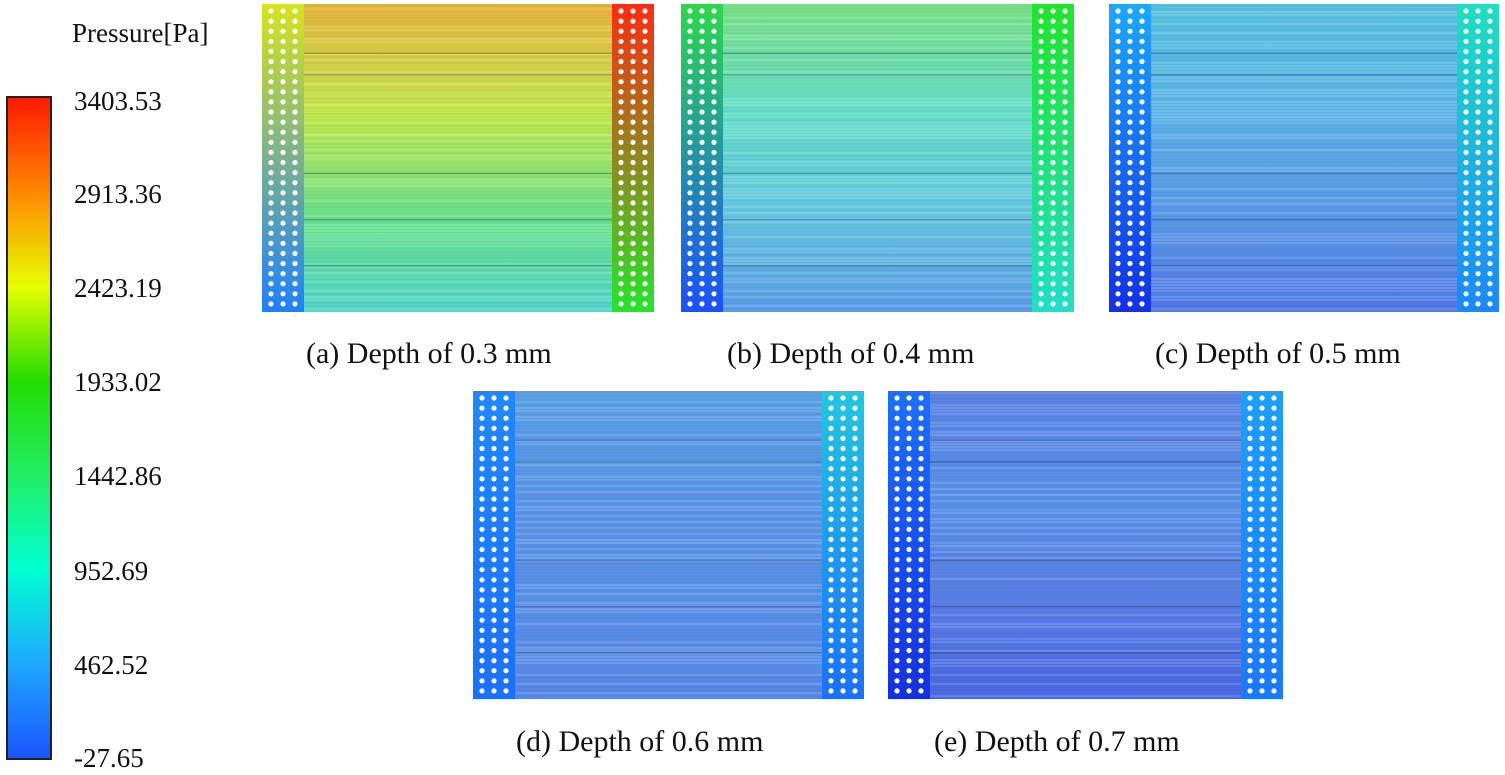 The height and width of the screenshot is (775, 1505). I want to click on inlet-manifold, so click(702, 158).